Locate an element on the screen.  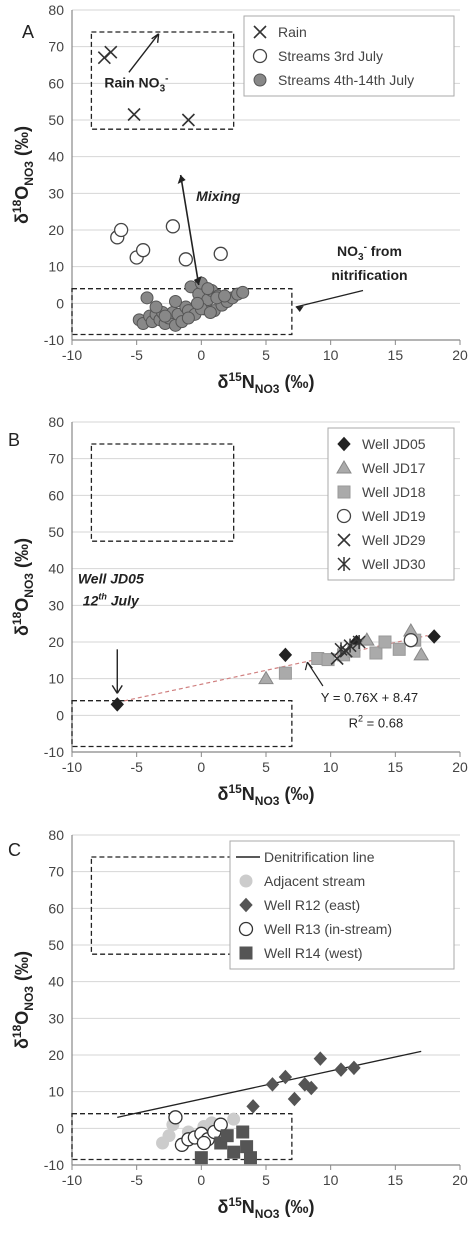
regression-r2: R2 = 0.68 is located at coordinates (376, 722).